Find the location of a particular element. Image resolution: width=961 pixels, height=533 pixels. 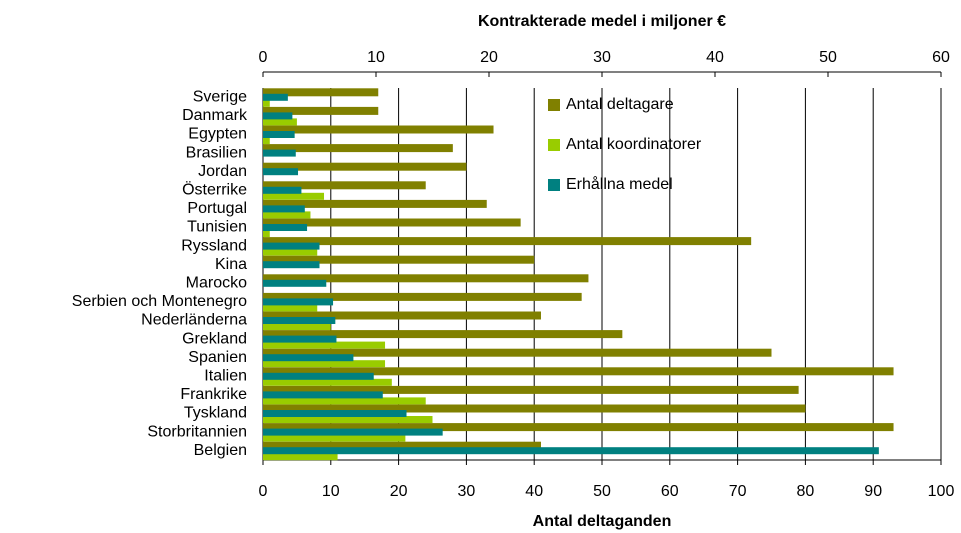

x2-axis-title: Kontrakterade medel i miljoner € is located at coordinates (602, 21).